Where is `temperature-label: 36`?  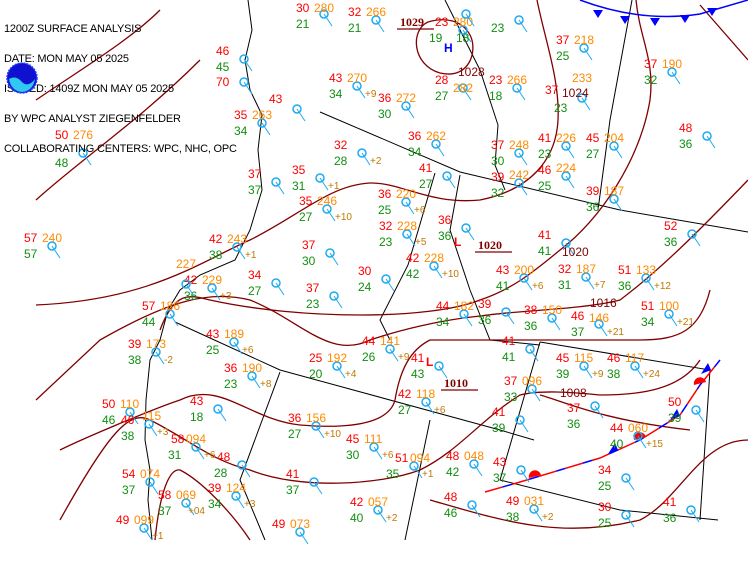
temperature-label: 36 is located at coordinates (385, 194).